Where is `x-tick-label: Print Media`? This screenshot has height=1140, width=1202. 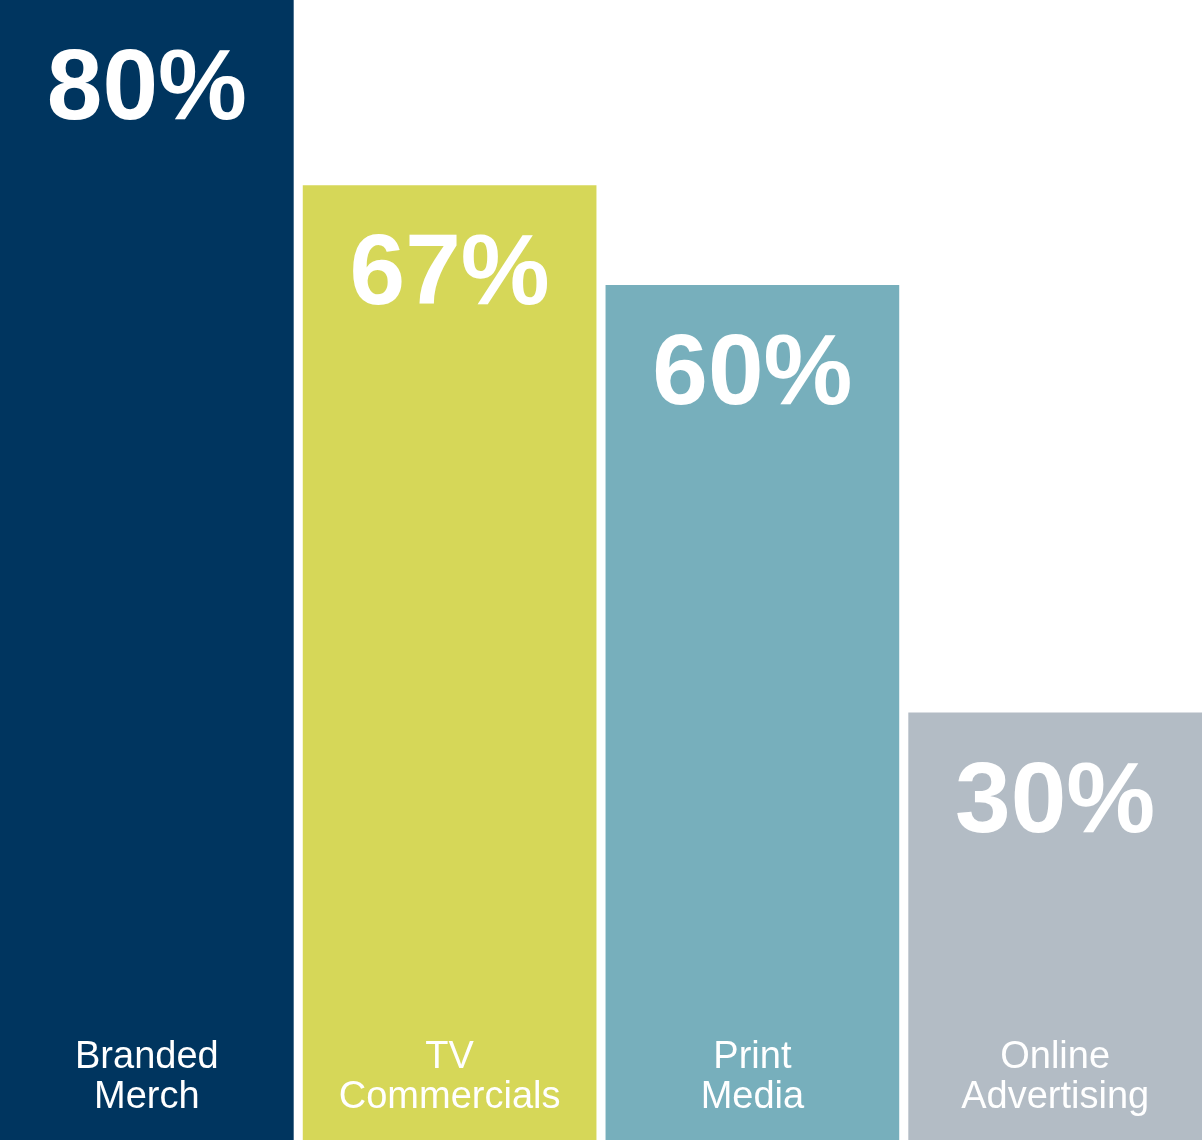
x-tick-label: Print Media is located at coordinates (752, 1075).